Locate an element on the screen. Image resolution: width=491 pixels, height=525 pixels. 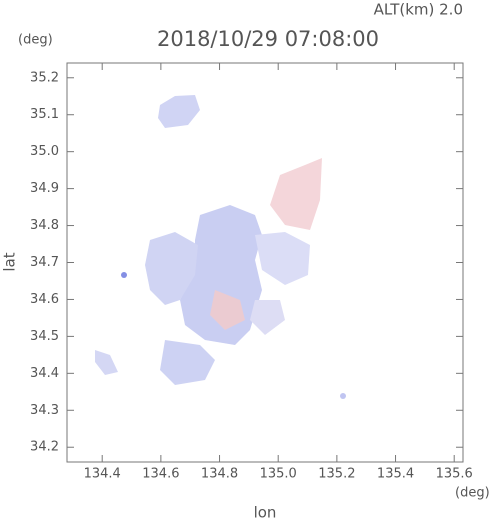
y-tick-label: 34.5 is located at coordinates (44, 336).